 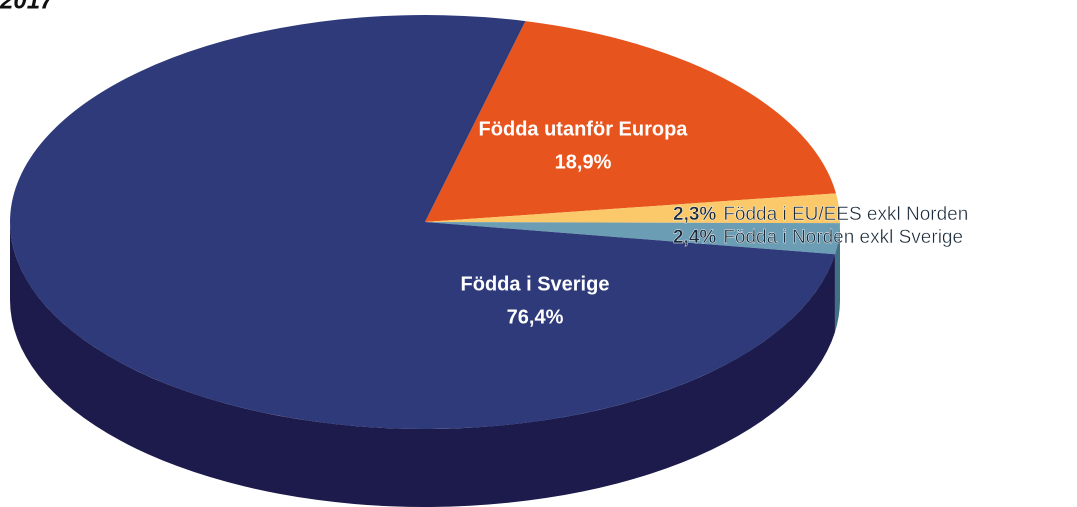 I want to click on slice-name: Födda i EU/EES exkl Norden, so click(x=845, y=214).